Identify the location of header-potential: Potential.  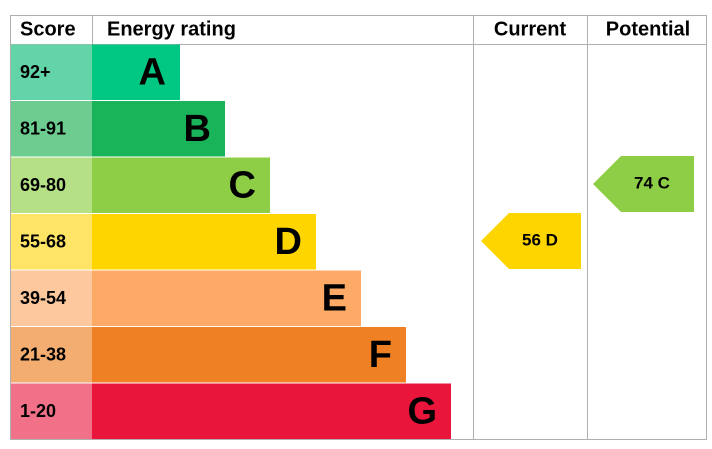
(648, 29).